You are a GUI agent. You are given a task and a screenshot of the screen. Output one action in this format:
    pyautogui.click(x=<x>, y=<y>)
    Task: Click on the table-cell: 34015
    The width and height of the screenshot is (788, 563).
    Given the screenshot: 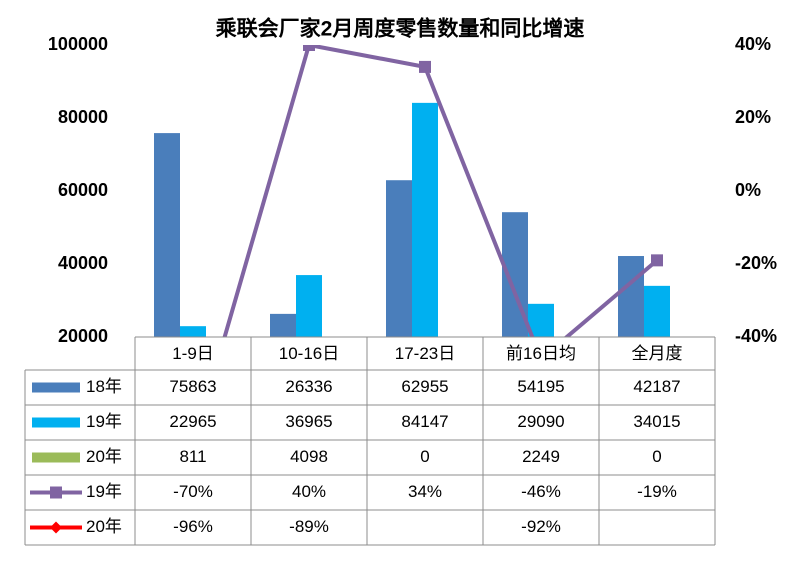 What is the action you would take?
    pyautogui.click(x=656, y=421)
    